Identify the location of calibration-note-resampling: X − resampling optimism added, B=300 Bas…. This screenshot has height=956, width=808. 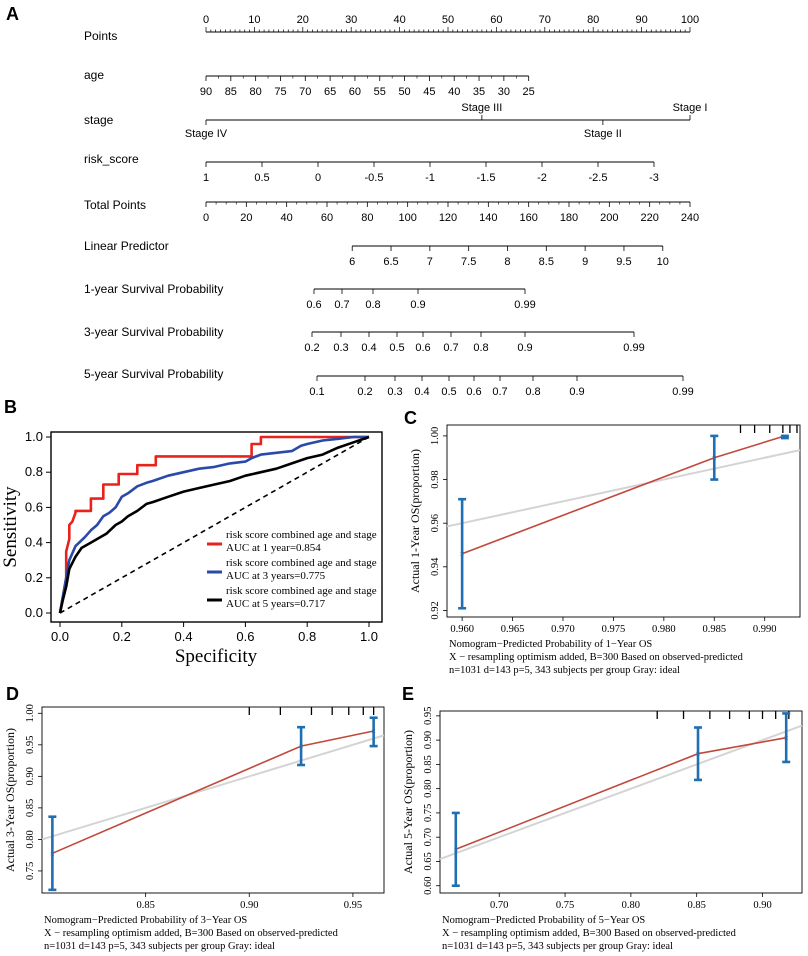
(191, 933).